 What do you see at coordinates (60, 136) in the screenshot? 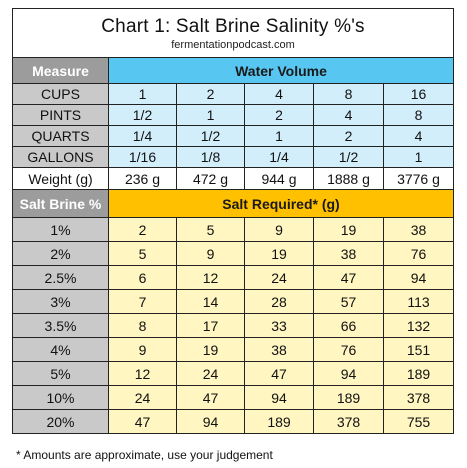
I see `unit-label: QUARTS` at bounding box center [60, 136].